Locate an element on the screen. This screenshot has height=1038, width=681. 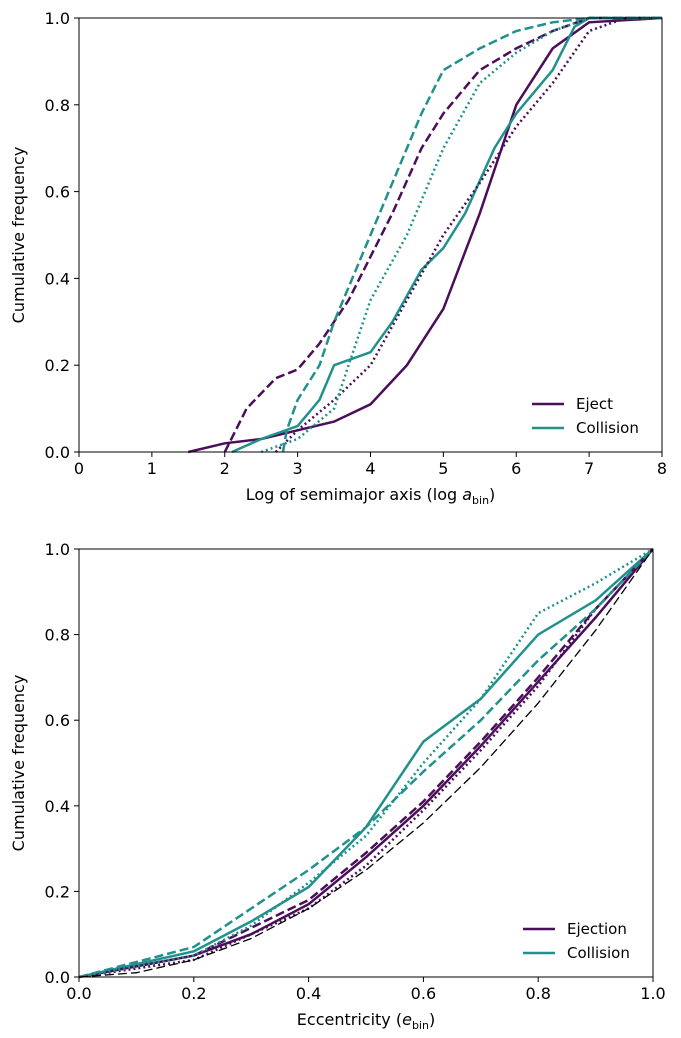
x-tick-label: 1 is located at coordinates (152, 468).